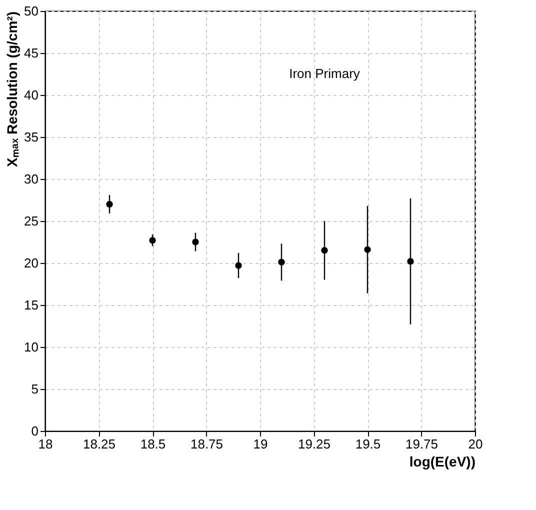 The width and height of the screenshot is (536, 510). Describe the element at coordinates (207, 444) in the screenshot. I see `x-tick-label: 18.75` at that location.